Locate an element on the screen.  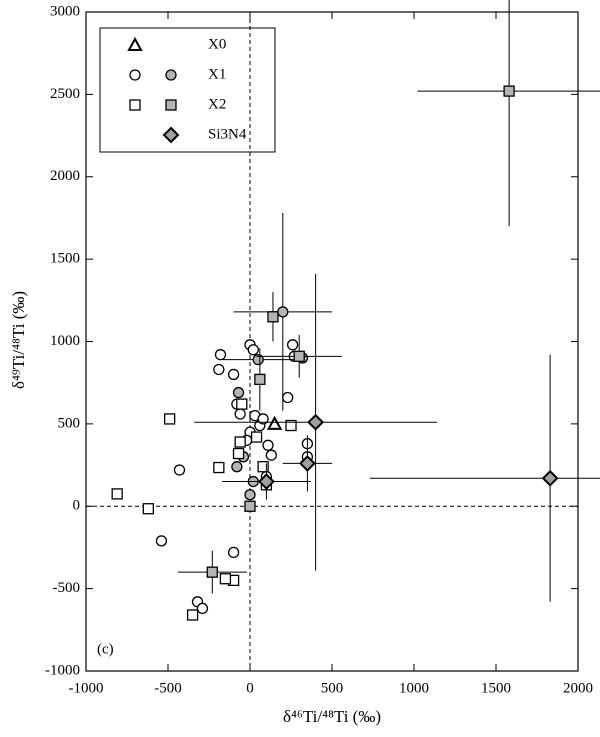
x-tick-label: 1500 is located at coordinates (496, 688).